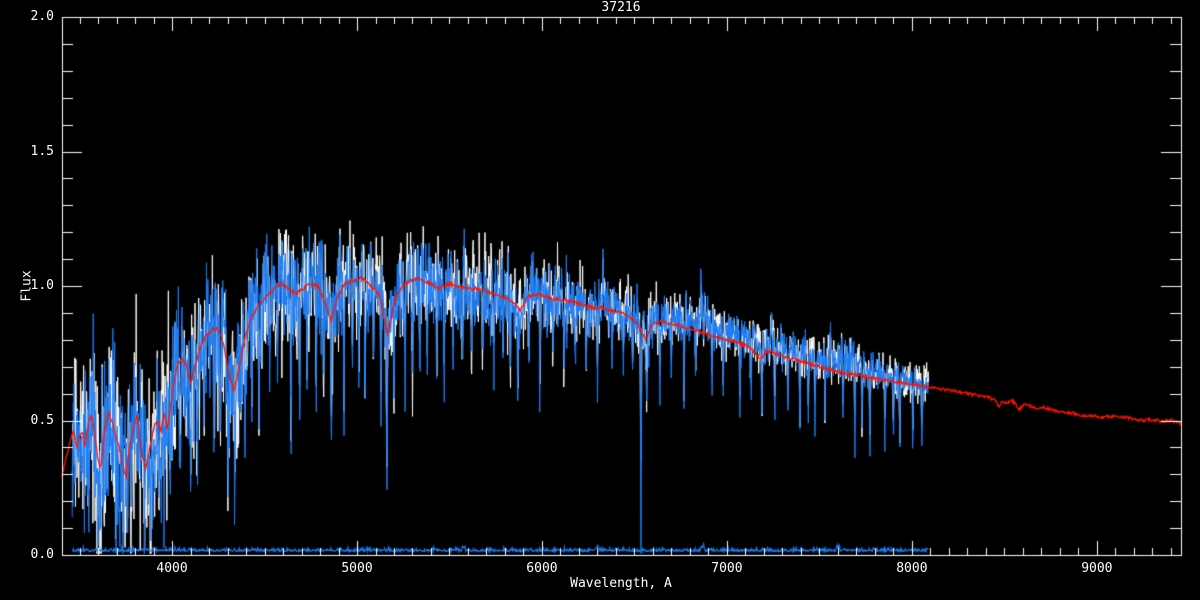  I want to click on x-tick-label: 7000, so click(727, 568).